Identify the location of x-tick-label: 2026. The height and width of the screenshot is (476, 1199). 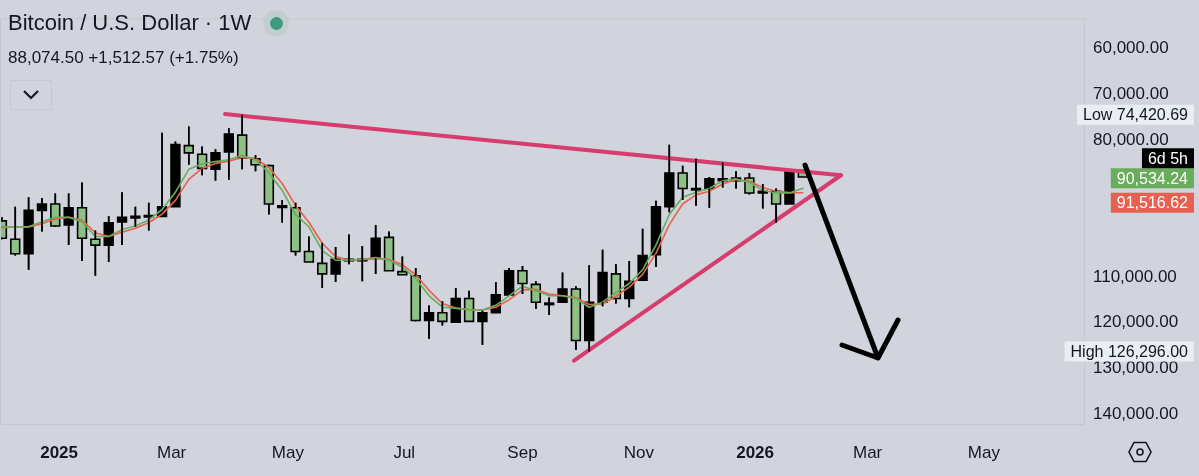
(755, 452).